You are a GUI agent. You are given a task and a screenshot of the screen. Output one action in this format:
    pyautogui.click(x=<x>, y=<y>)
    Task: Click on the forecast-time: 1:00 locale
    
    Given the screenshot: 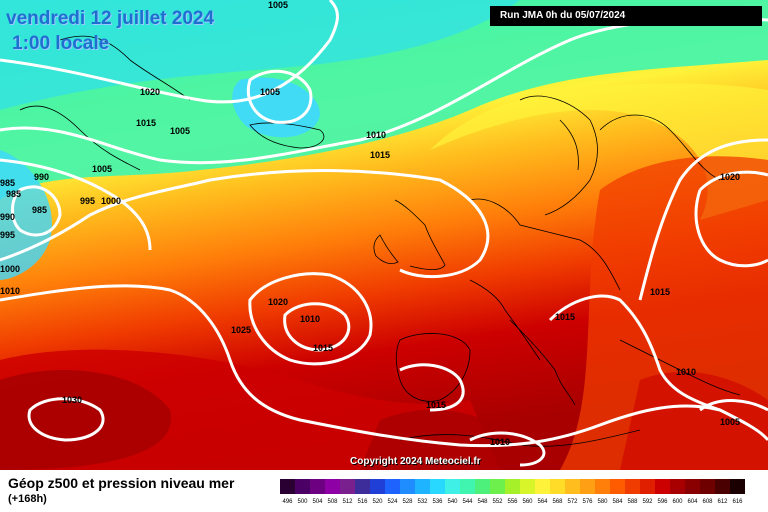 What is the action you would take?
    pyautogui.click(x=61, y=43)
    